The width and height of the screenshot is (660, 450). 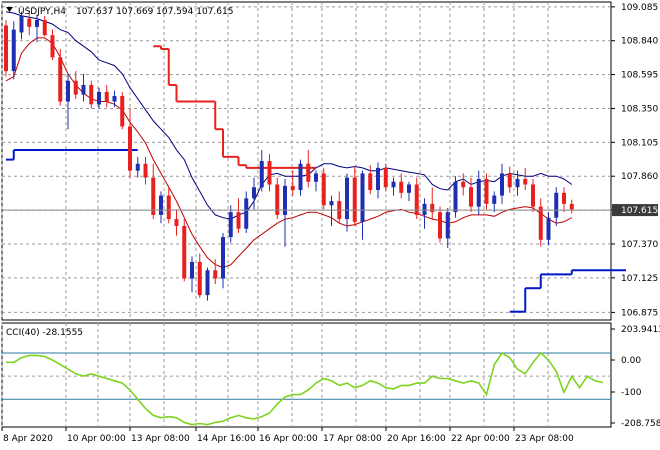 I want to click on price-tick-label: 108.840, so click(x=639, y=42).